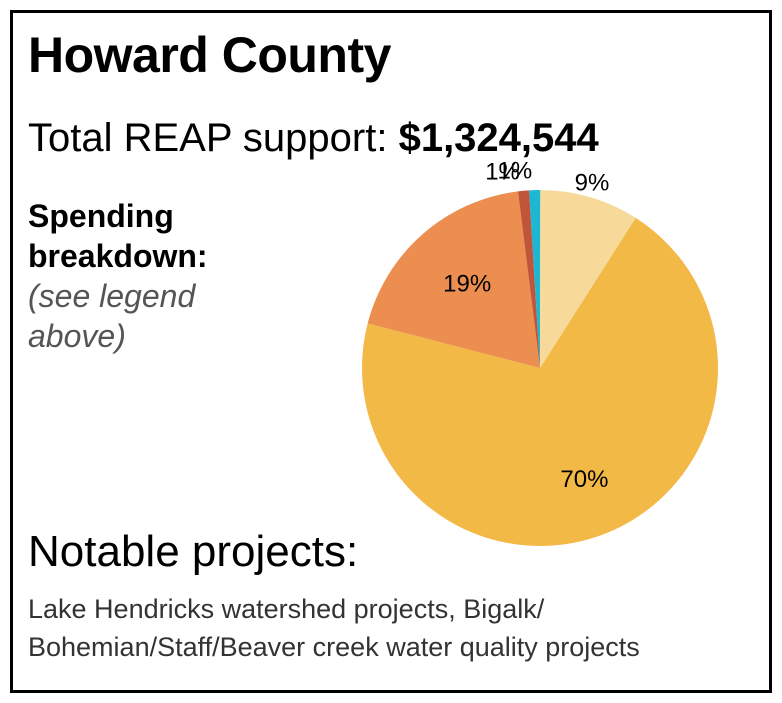 This screenshot has width=782, height=703. Describe the element at coordinates (148, 276) in the screenshot. I see `spending-breakdown: Spending breakdown: (see legend above)` at that location.